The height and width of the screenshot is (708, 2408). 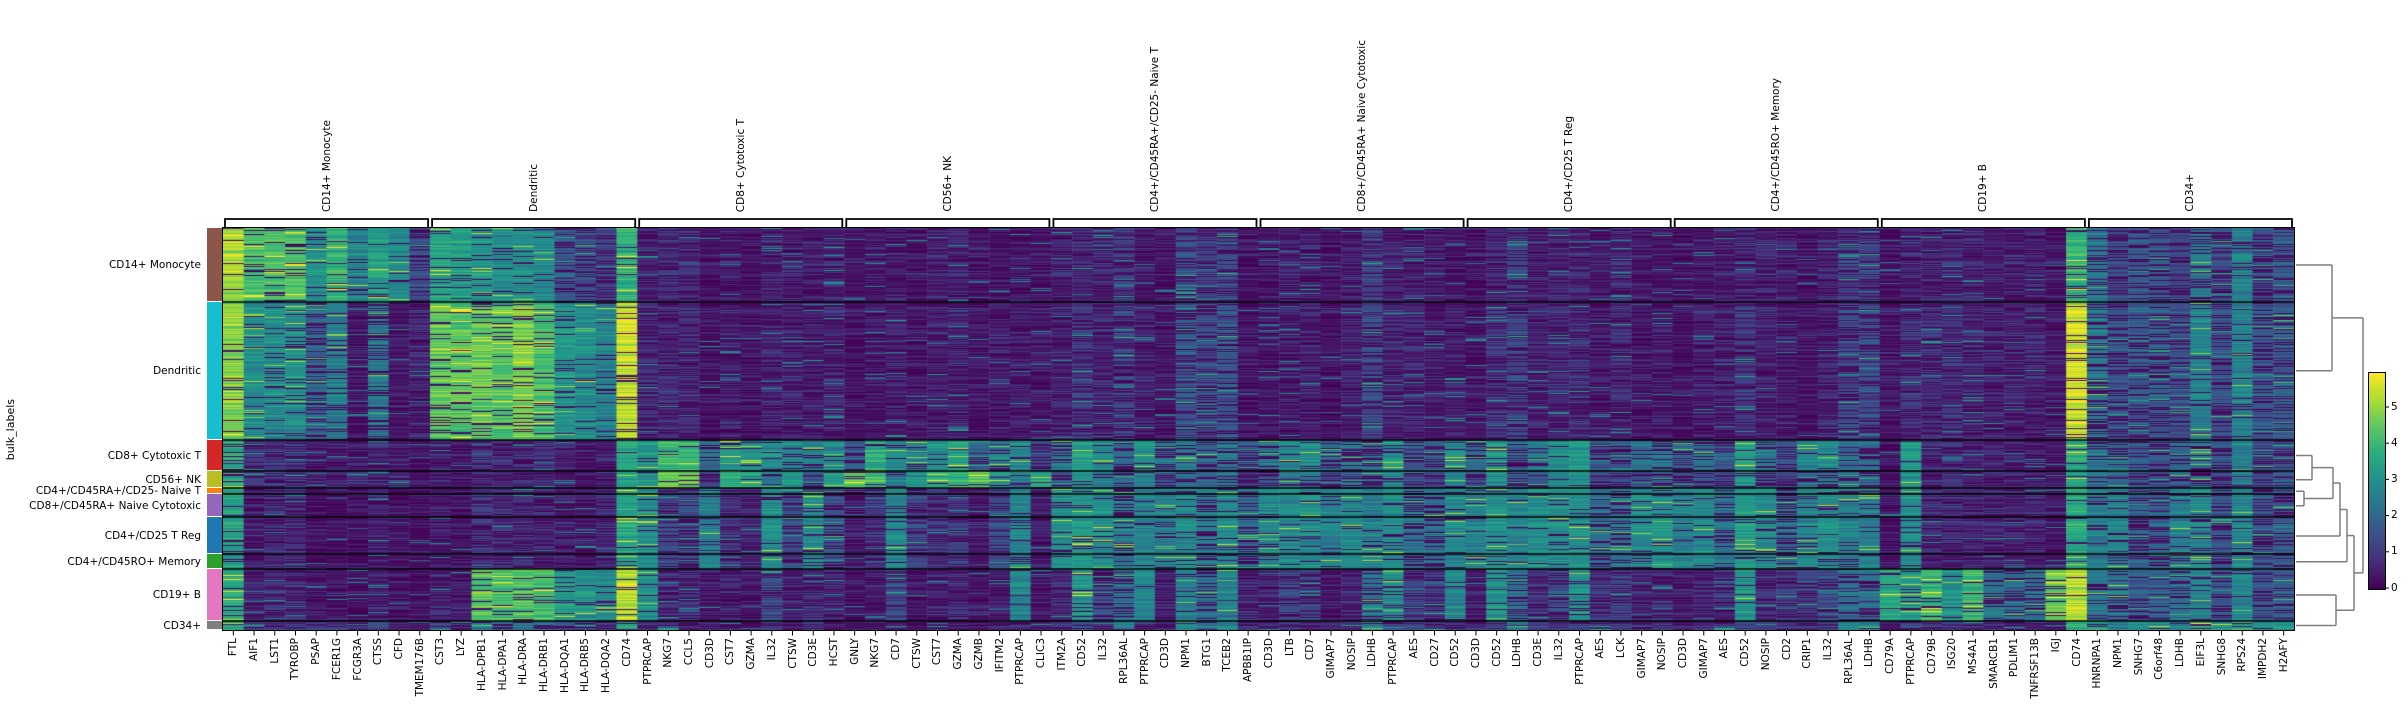 What do you see at coordinates (585, 665) in the screenshot?
I see `gene-label: HLA-DRB5` at bounding box center [585, 665].